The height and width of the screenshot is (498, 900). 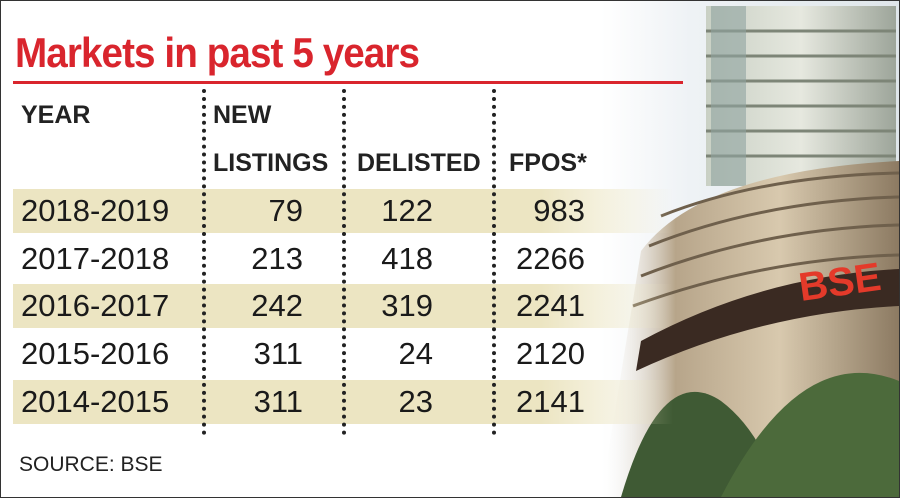 I want to click on value-cell: 983, so click(x=559, y=210).